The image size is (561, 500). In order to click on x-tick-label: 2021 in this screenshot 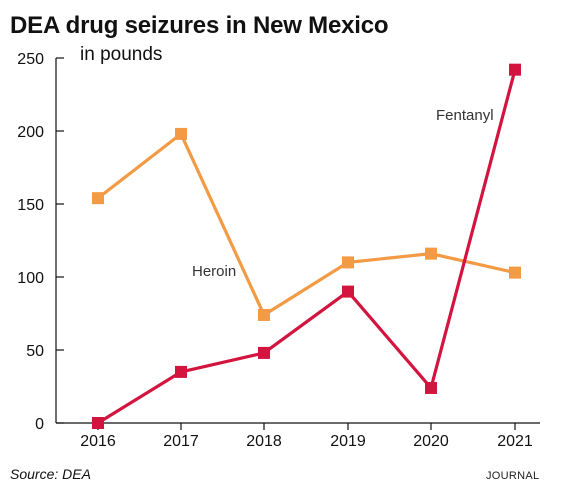, I will do `click(515, 441)`.